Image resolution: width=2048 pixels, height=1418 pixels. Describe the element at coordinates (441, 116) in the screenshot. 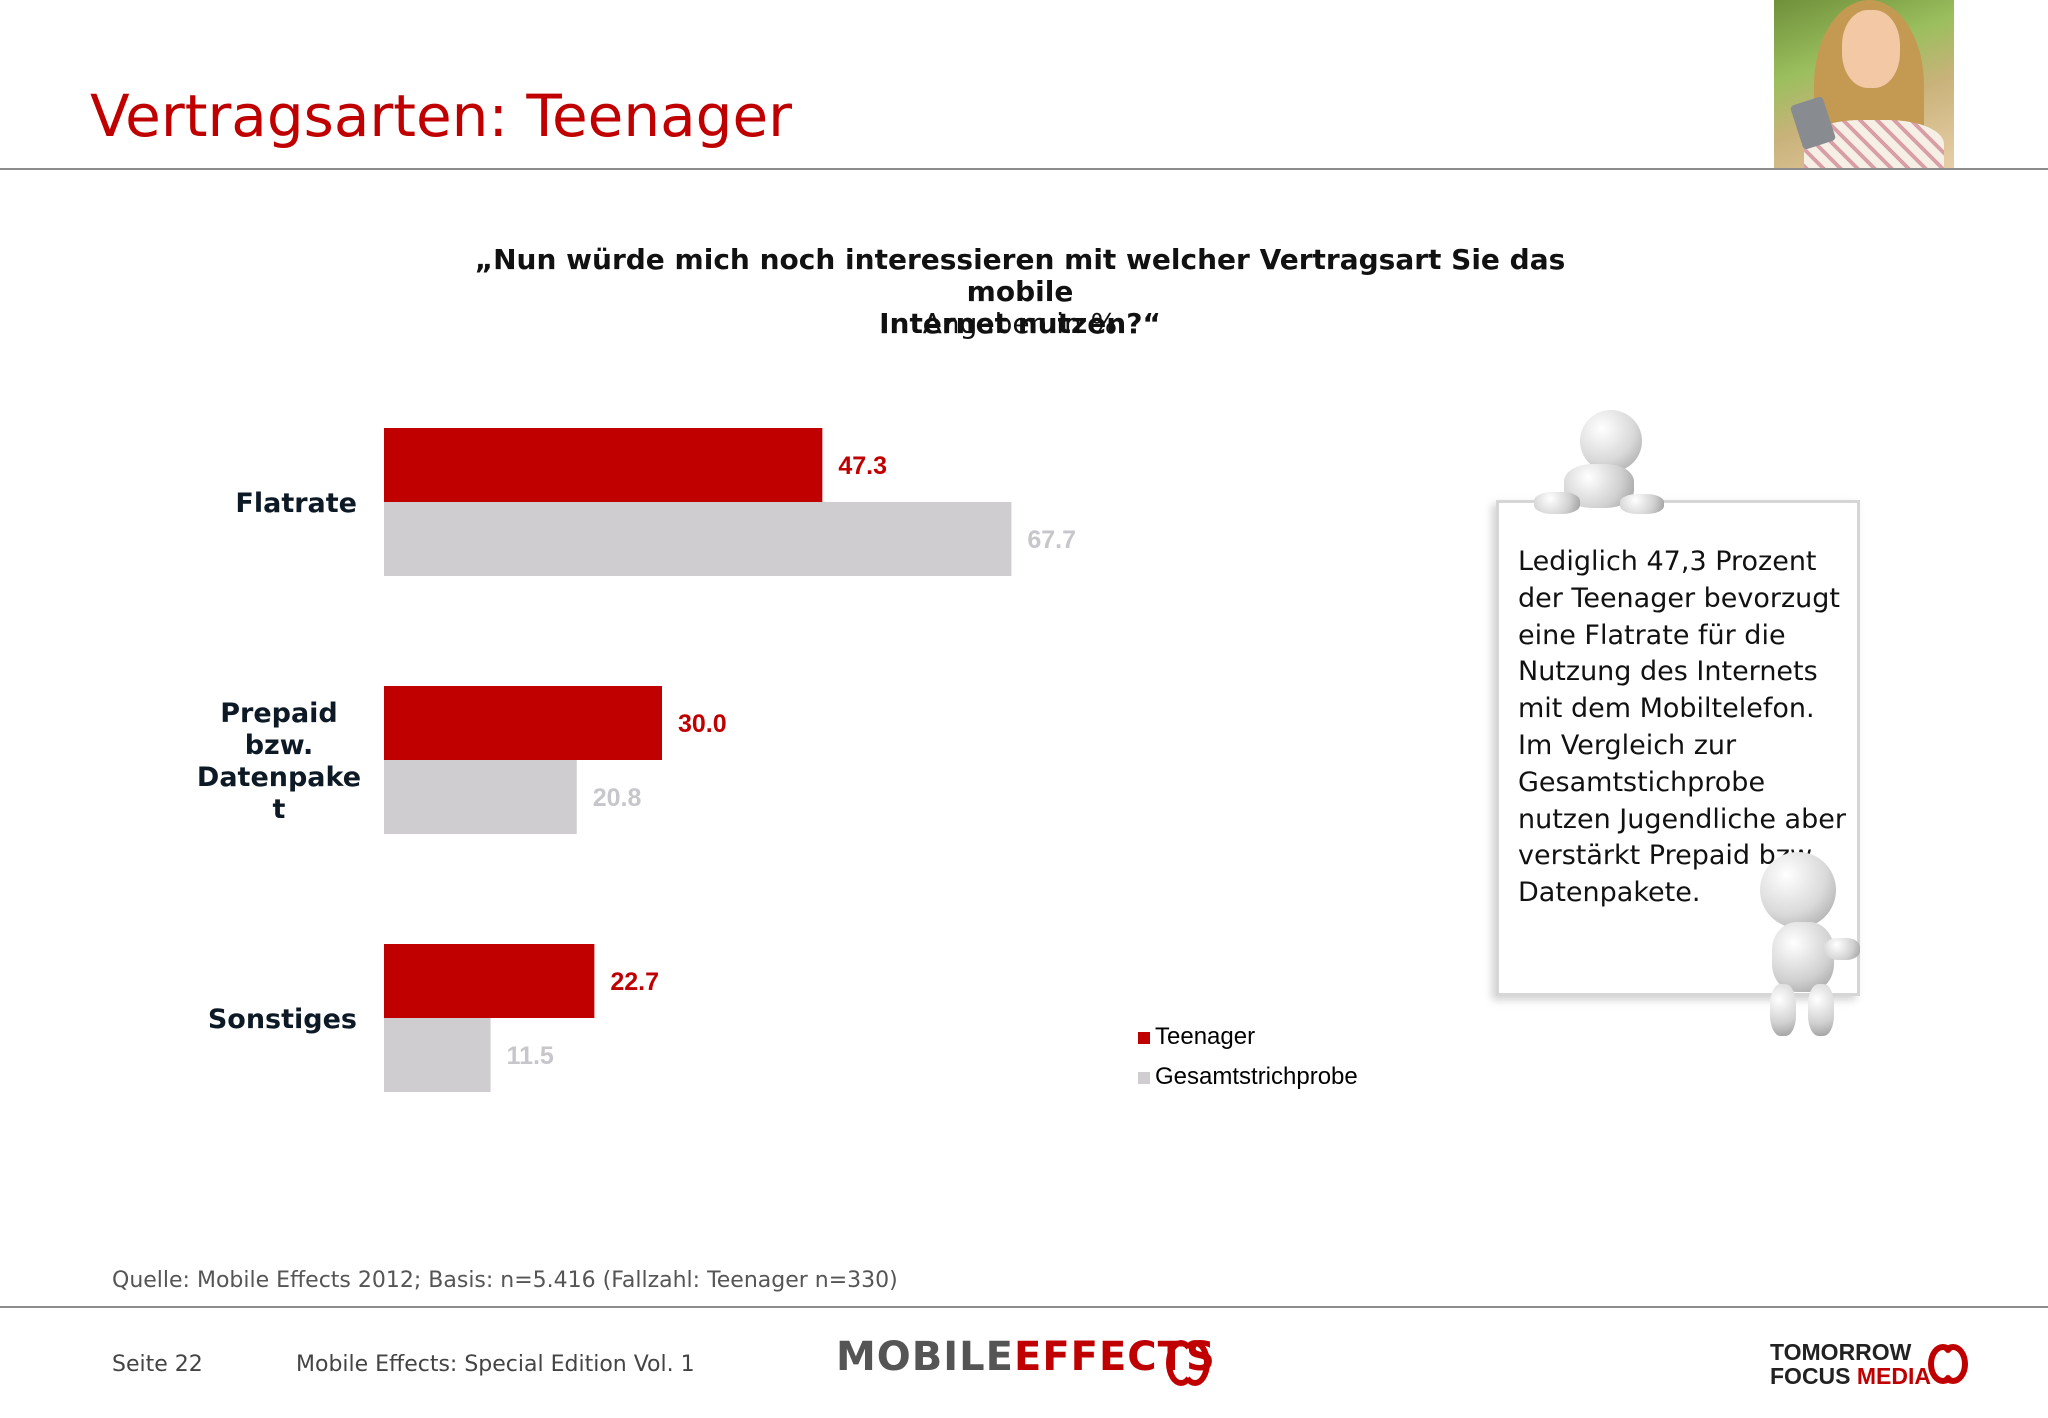

I see `page-title: Vertragsarten: Teenager` at that location.